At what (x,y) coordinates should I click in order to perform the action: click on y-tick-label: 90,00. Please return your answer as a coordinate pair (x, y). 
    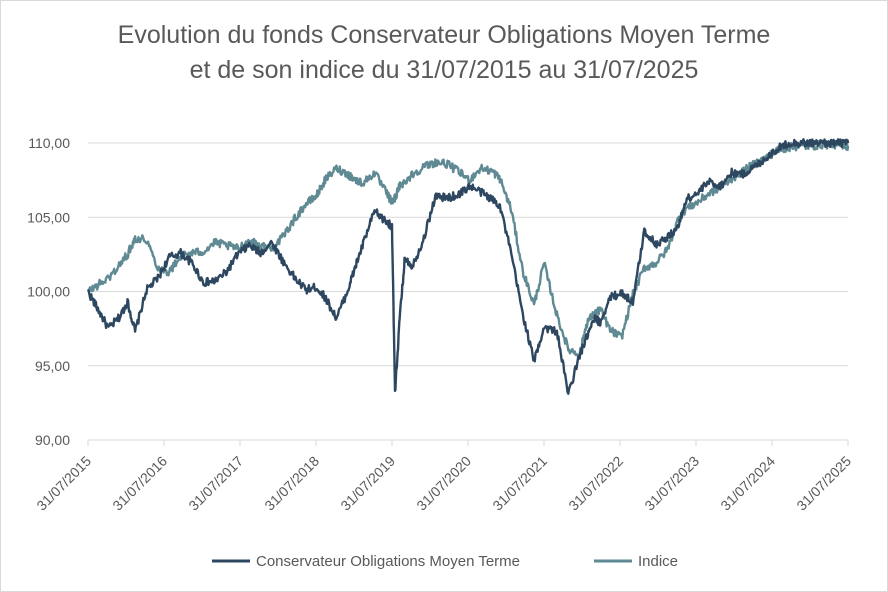
    Looking at the image, I should click on (52, 440).